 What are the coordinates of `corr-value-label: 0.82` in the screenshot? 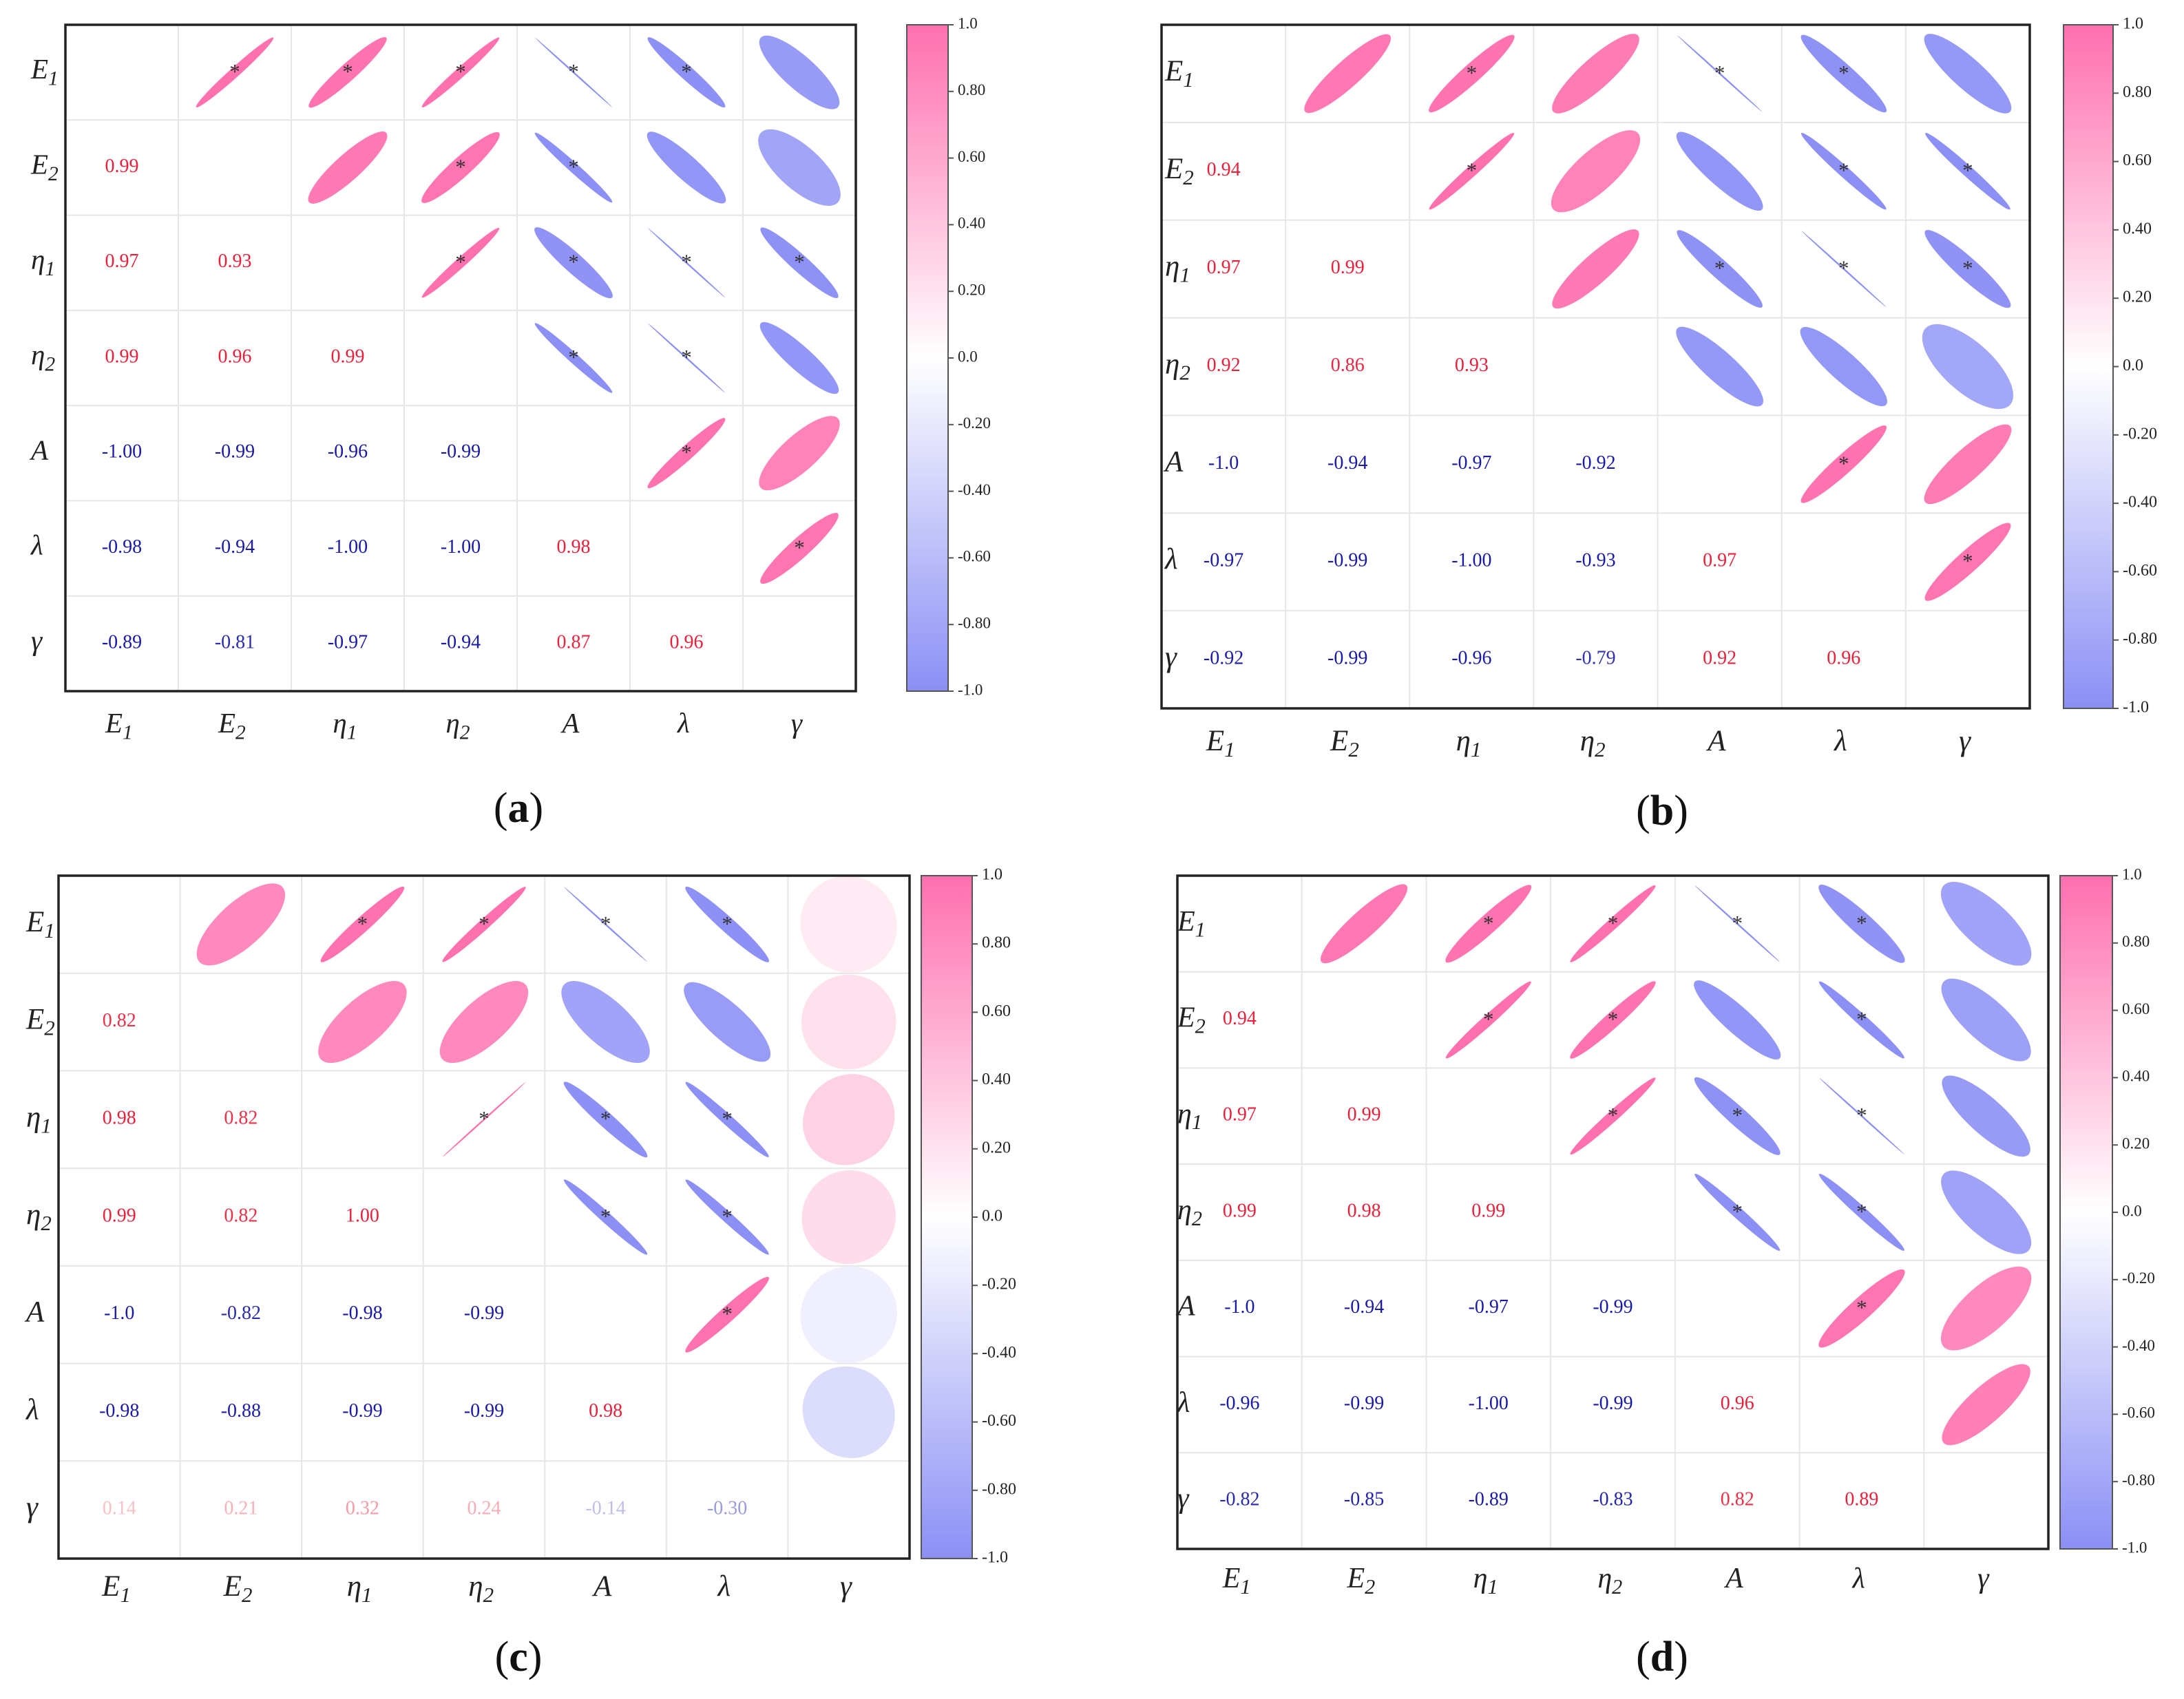 It's located at (119, 1020).